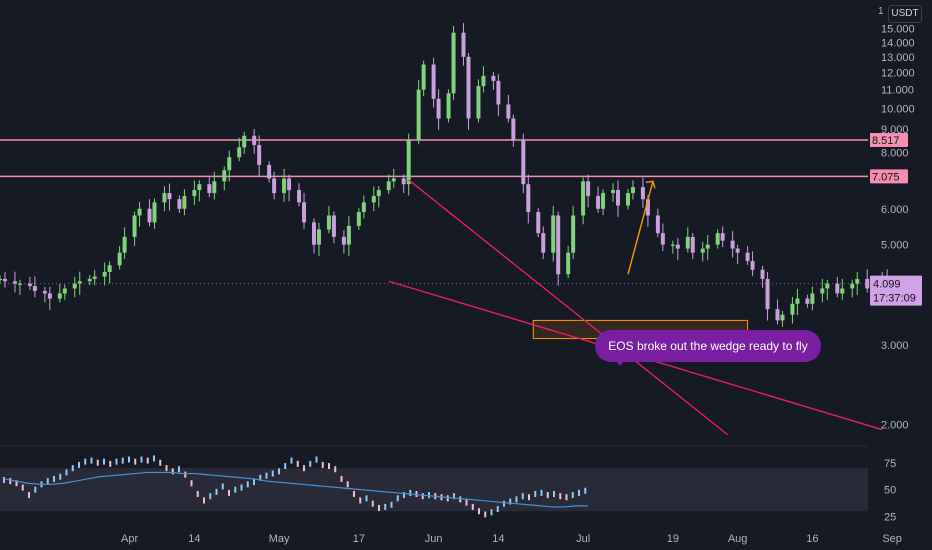  I want to click on rsi-signal-line, so click(295, 489).